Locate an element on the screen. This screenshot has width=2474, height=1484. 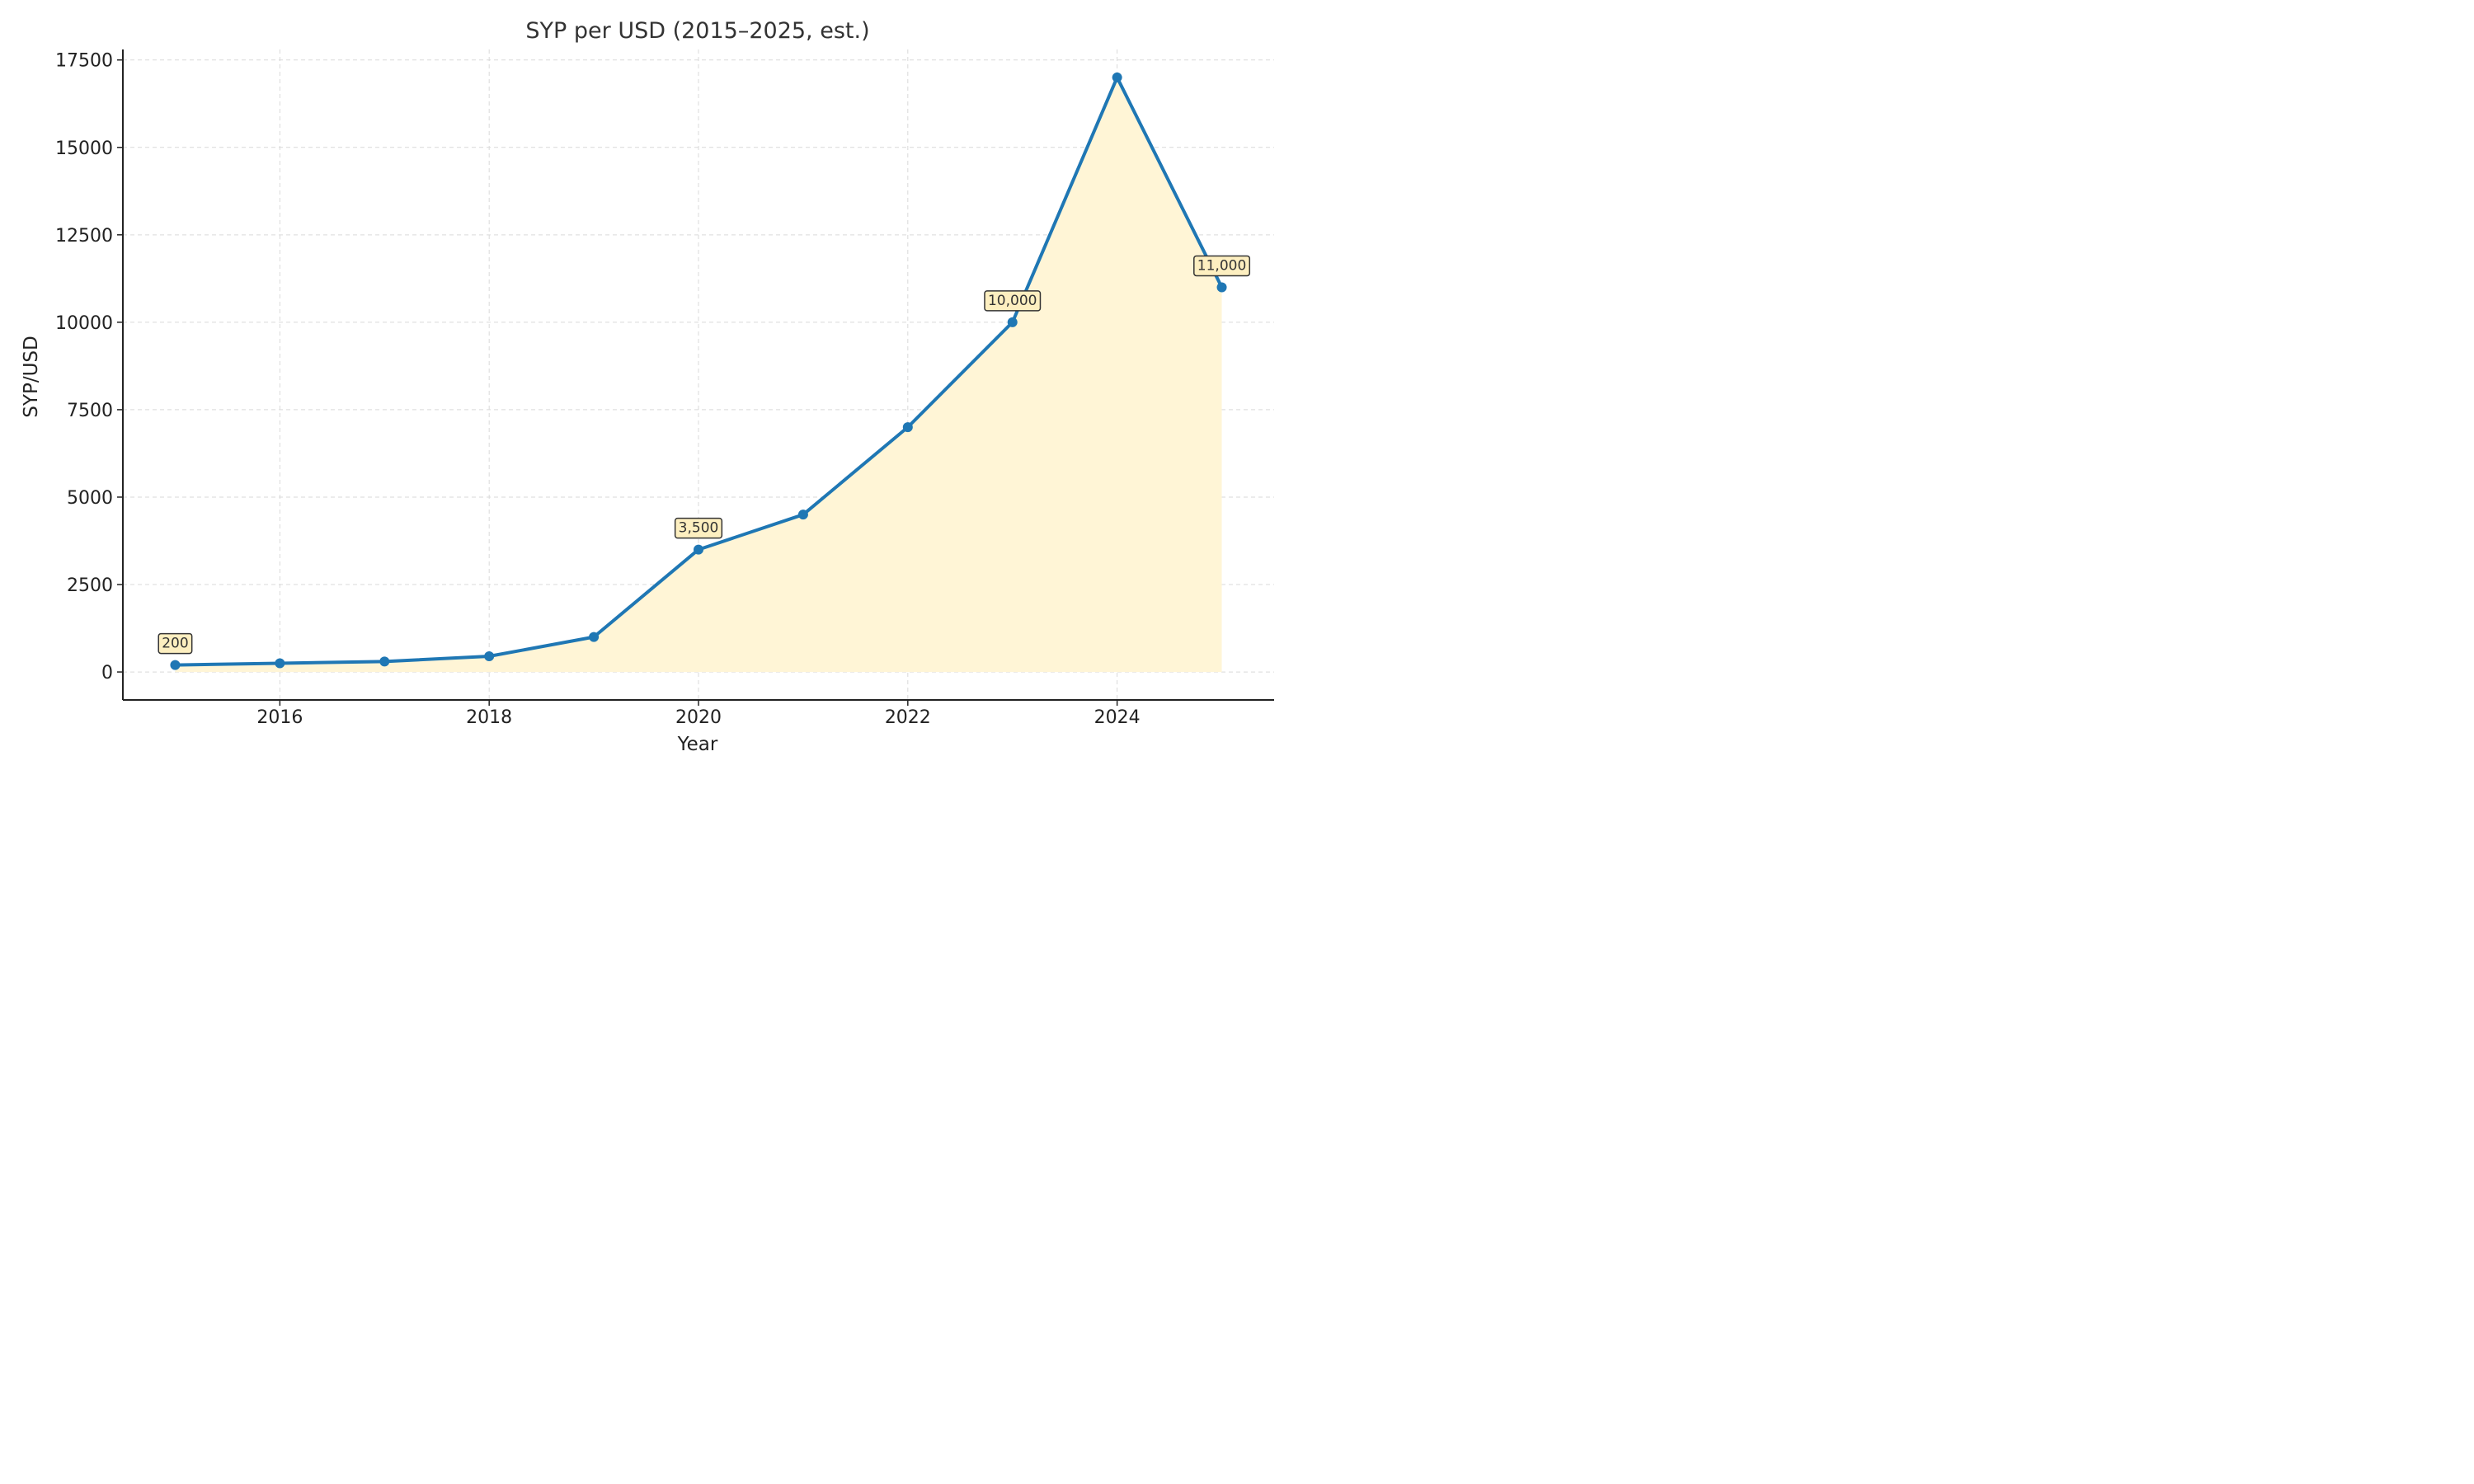
x-tick-label: 2016 is located at coordinates (279, 717).